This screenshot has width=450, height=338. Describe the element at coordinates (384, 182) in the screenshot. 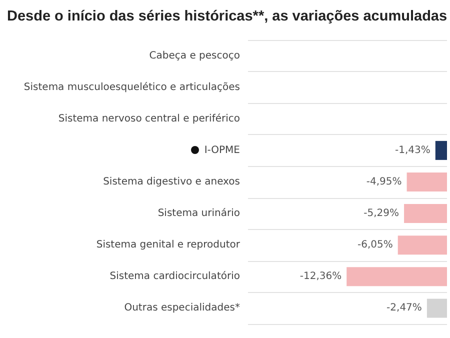

I see `data-label: -4,95%` at that location.